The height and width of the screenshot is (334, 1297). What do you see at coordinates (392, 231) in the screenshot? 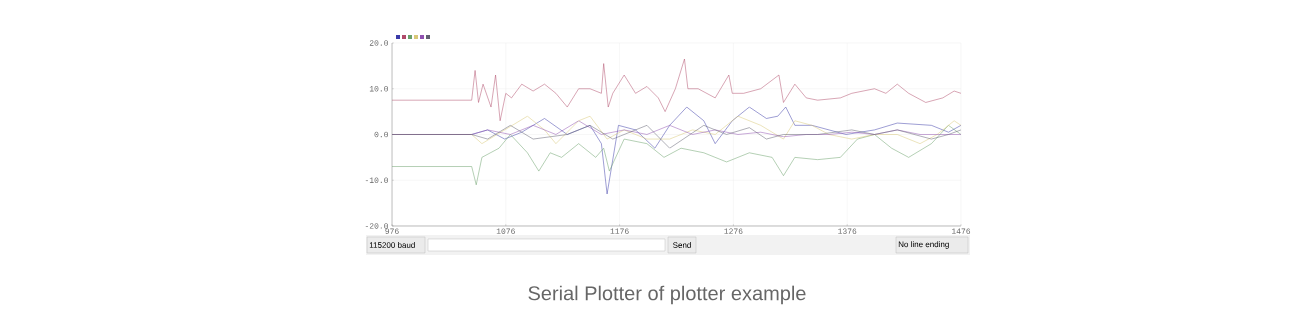
I see `x-tick-label: 976` at bounding box center [392, 231].